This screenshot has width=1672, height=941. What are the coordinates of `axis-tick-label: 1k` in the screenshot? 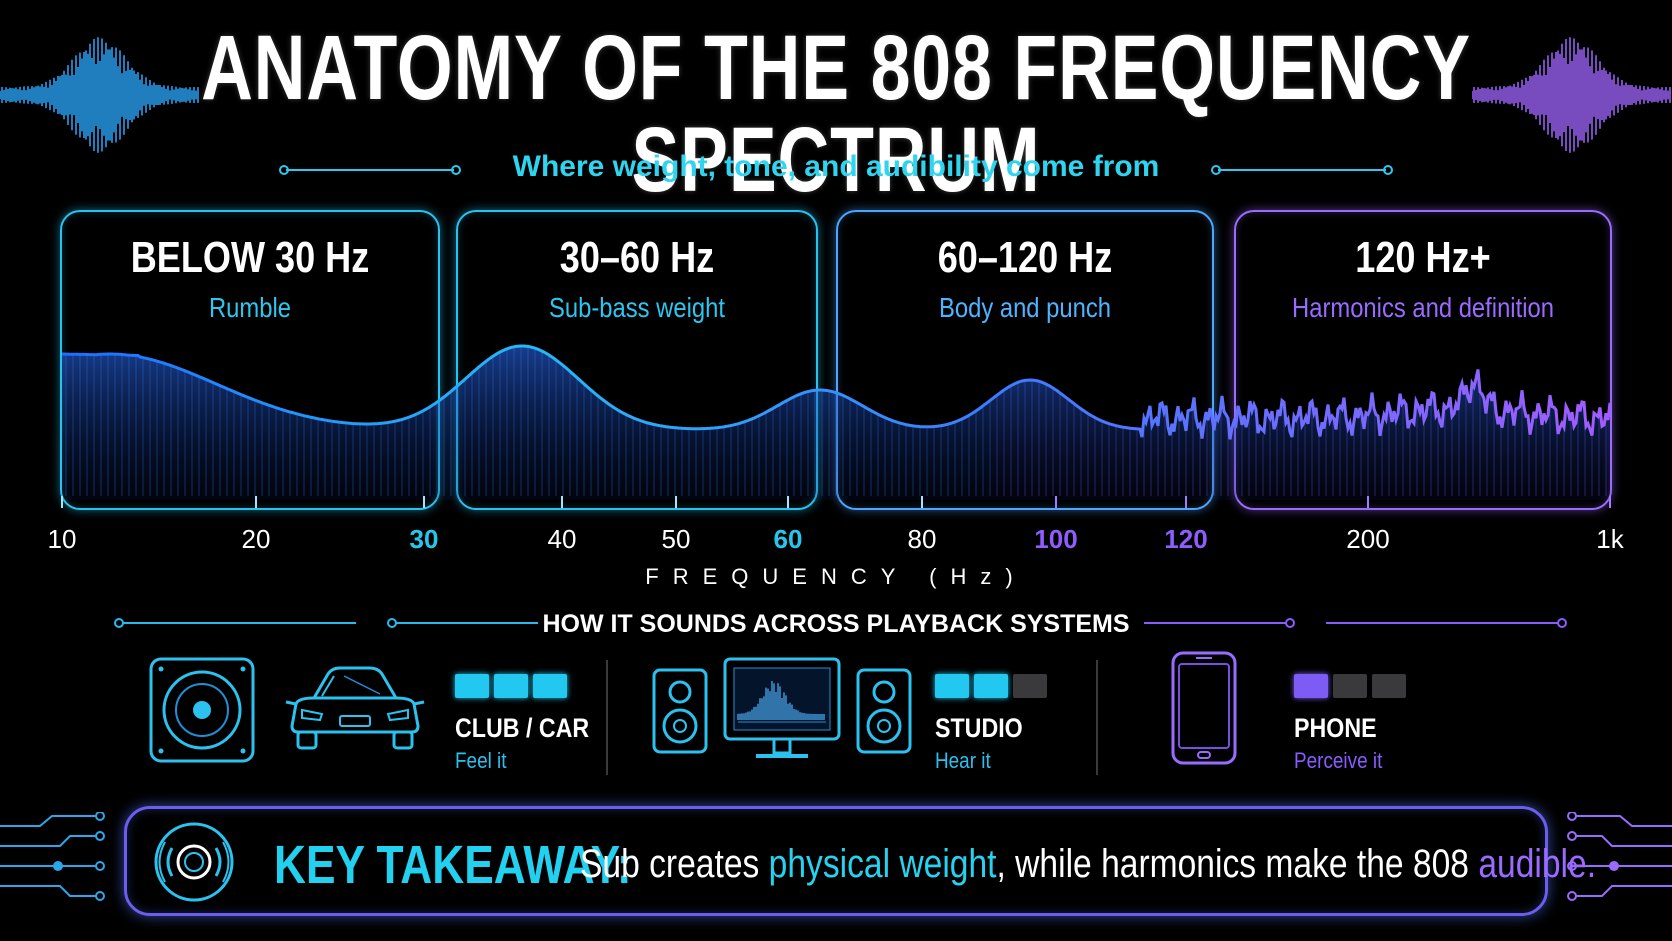 It's located at (1610, 539).